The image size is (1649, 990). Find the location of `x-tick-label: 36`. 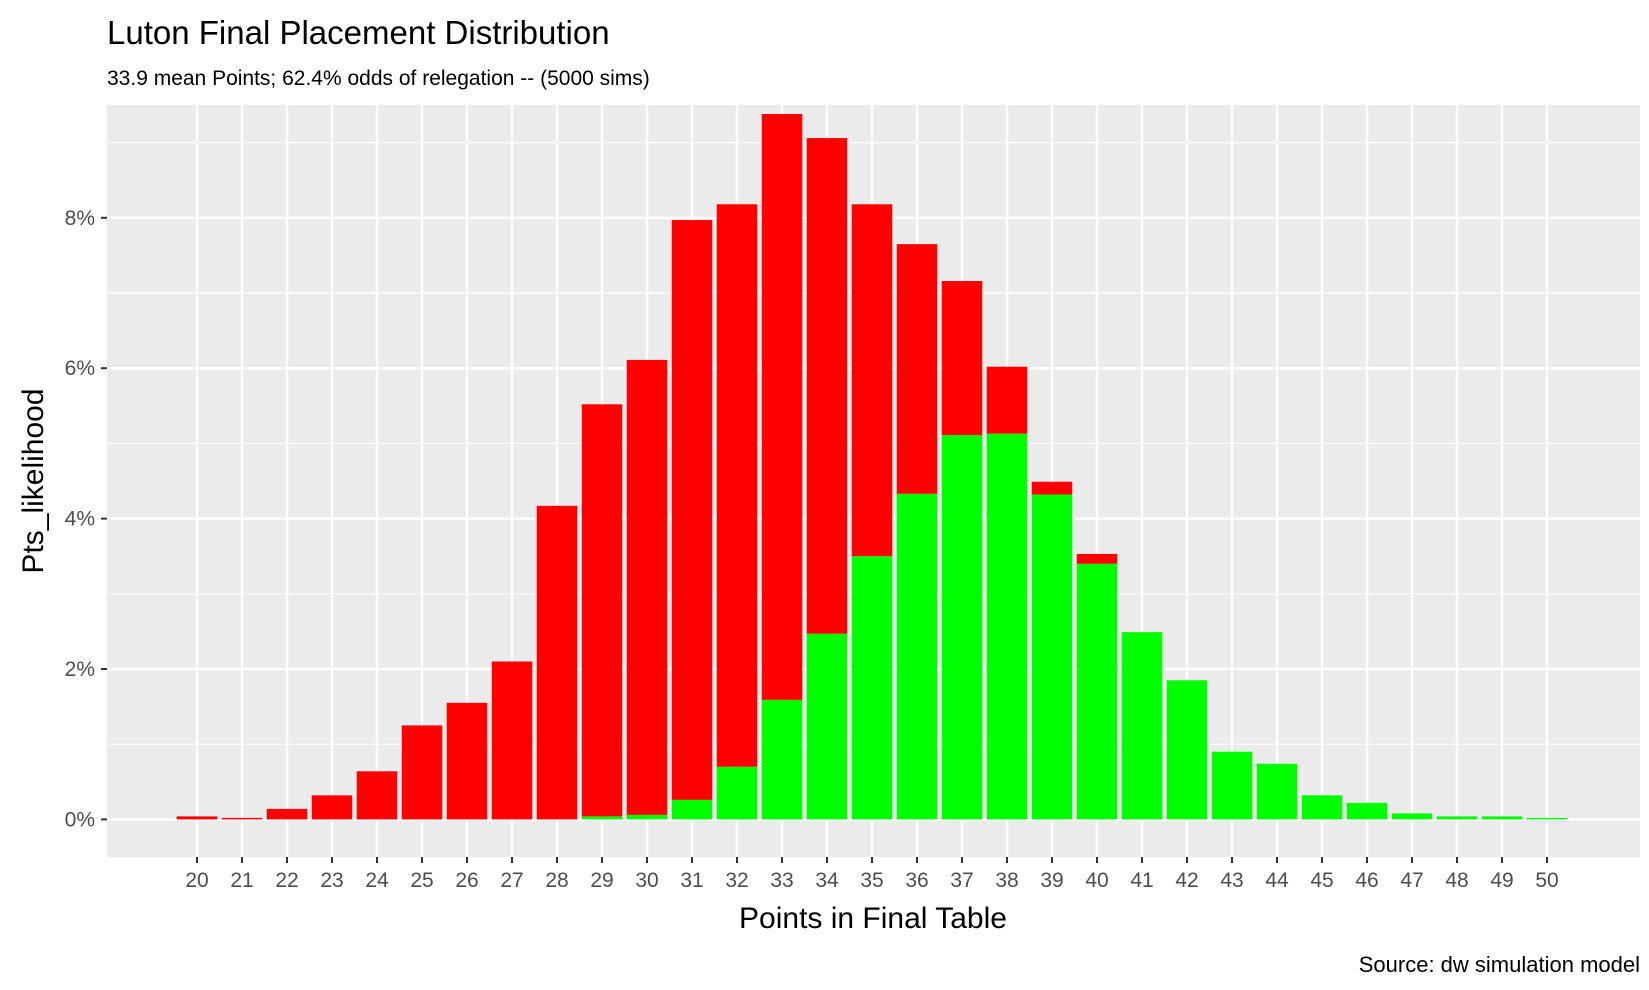

x-tick-label: 36 is located at coordinates (916, 880).